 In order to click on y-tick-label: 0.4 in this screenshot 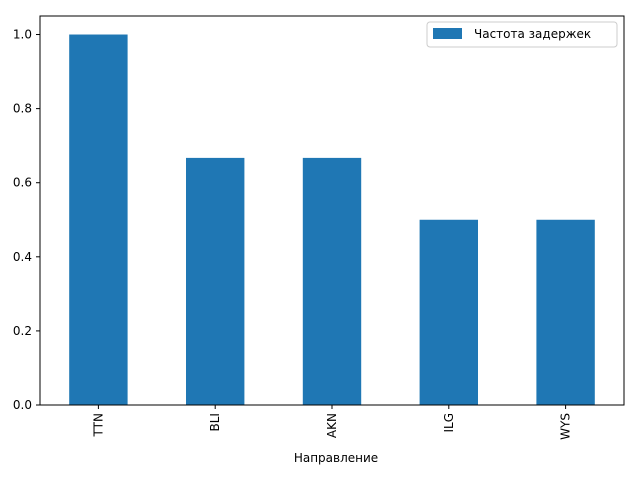, I will do `click(22, 257)`.